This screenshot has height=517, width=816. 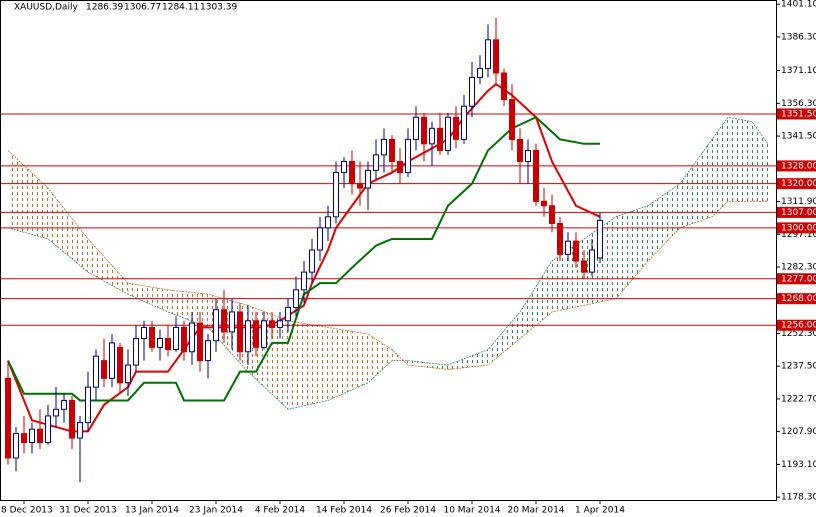 I want to click on y-tick-label: 1297.10, so click(x=798, y=235).